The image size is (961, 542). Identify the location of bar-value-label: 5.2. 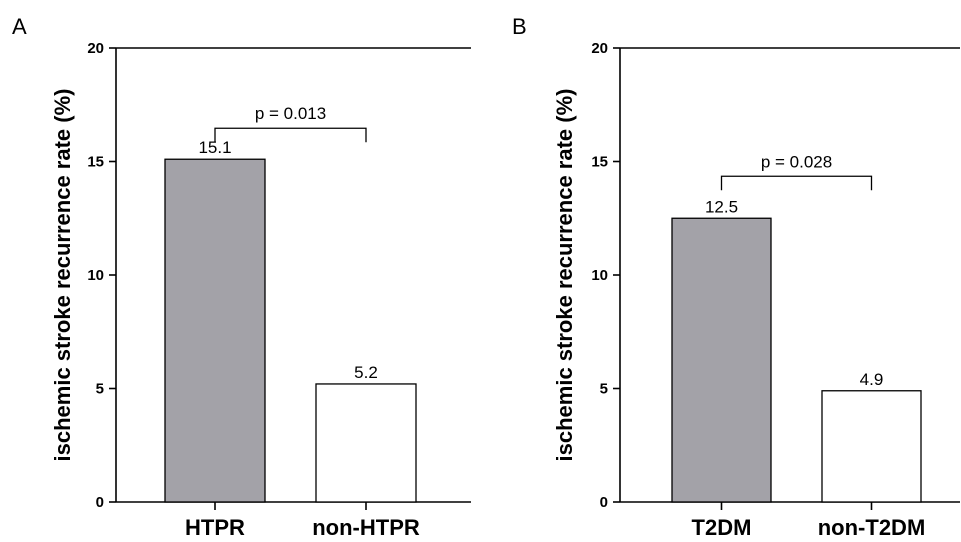
(366, 372).